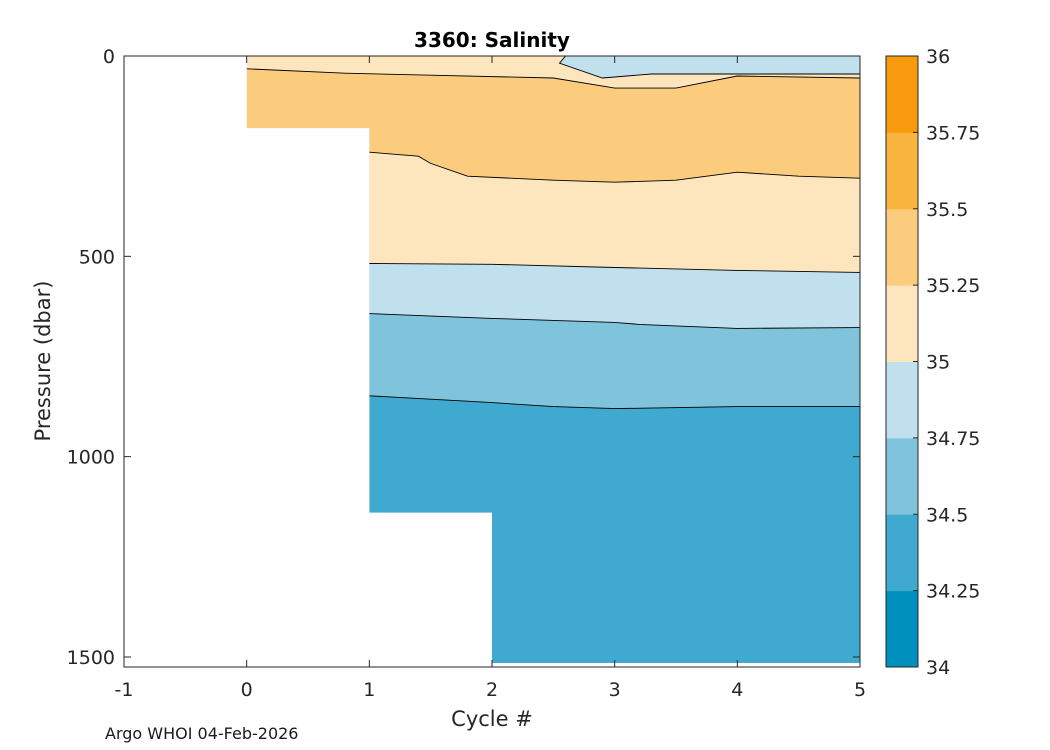 This screenshot has width=1050, height=750. Describe the element at coordinates (615, 690) in the screenshot. I see `x-tick-label: 3` at that location.